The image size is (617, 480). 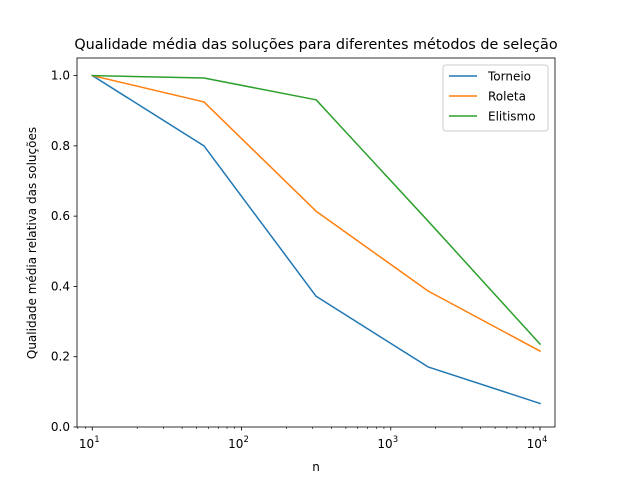 What do you see at coordinates (60, 76) in the screenshot?
I see `y-tick-label: 1.0` at bounding box center [60, 76].